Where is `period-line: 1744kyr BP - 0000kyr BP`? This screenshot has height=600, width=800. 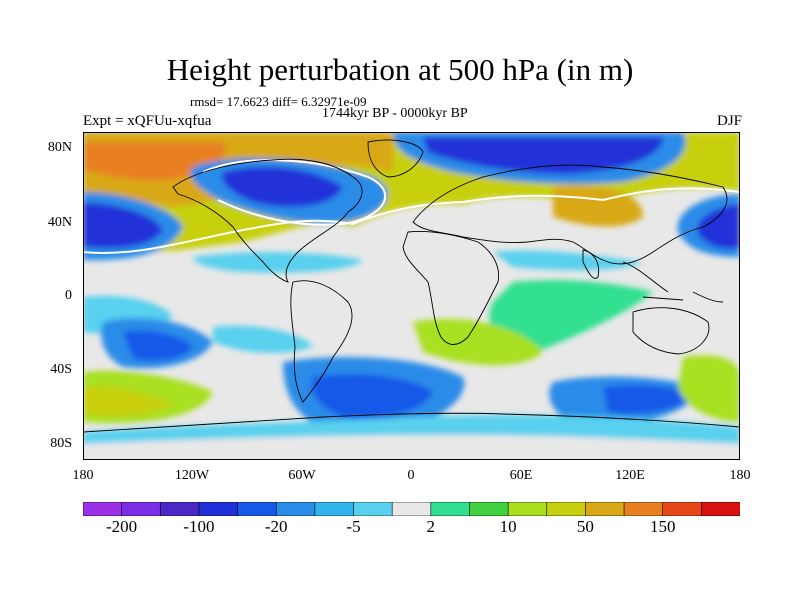 period-line: 1744kyr BP - 0000kyr BP is located at coordinates (395, 113).